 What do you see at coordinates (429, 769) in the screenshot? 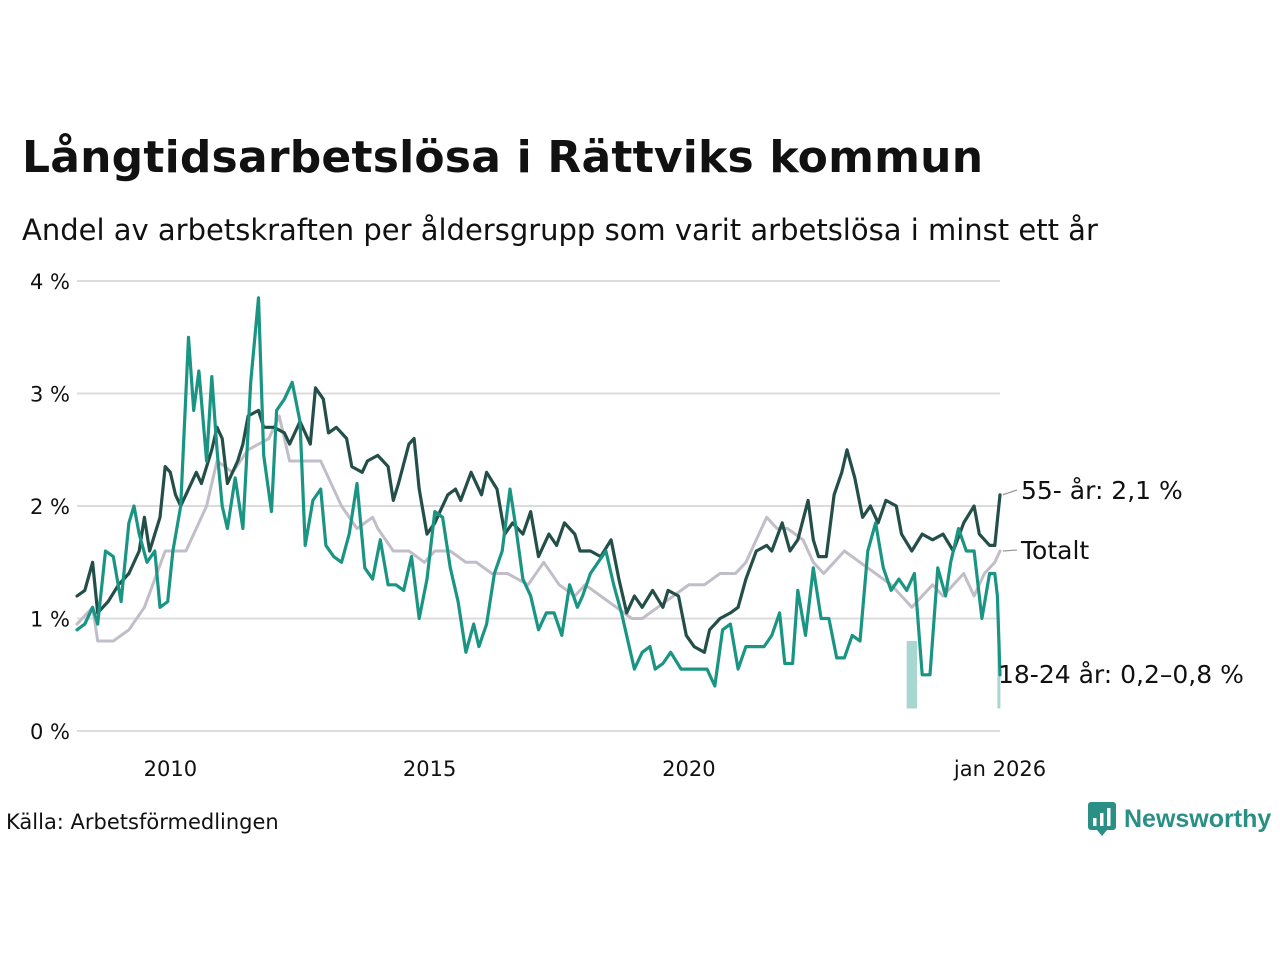
I see `x-tick-label: 2015` at bounding box center [429, 769].